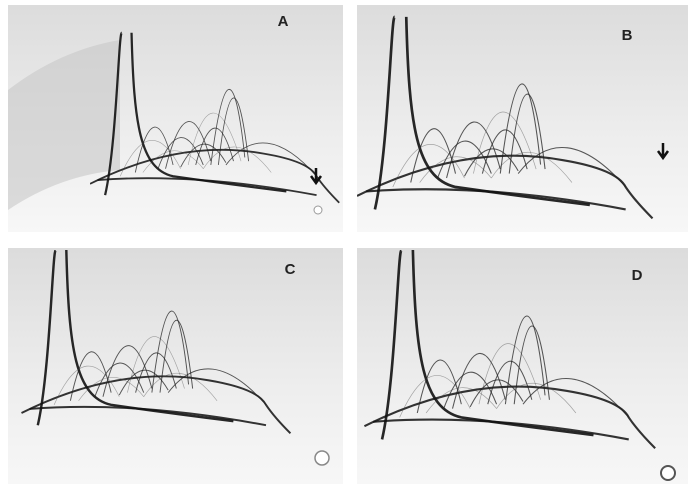 This screenshot has height=489, width=689. What do you see at coordinates (283, 21) in the screenshot?
I see `panel-label: A` at bounding box center [283, 21].